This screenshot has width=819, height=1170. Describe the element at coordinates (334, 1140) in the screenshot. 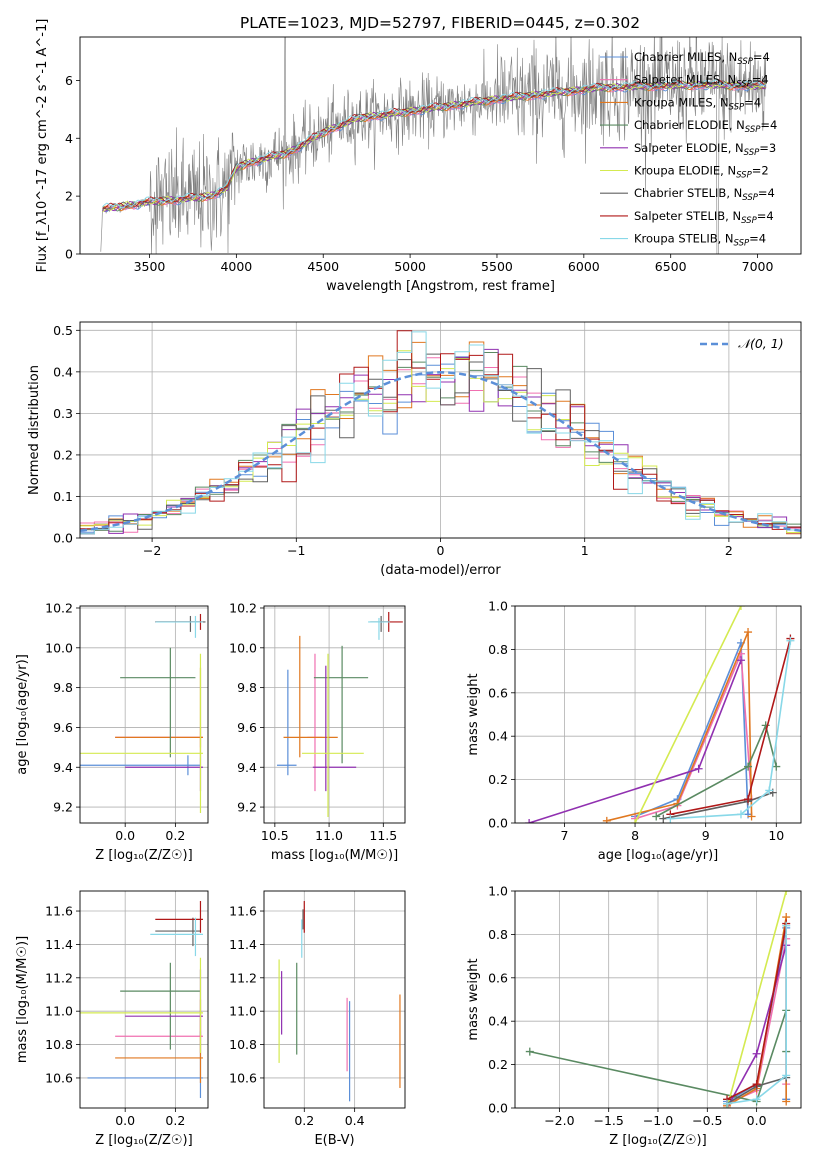

I see `x-axis-label: E(B-V)` at that location.